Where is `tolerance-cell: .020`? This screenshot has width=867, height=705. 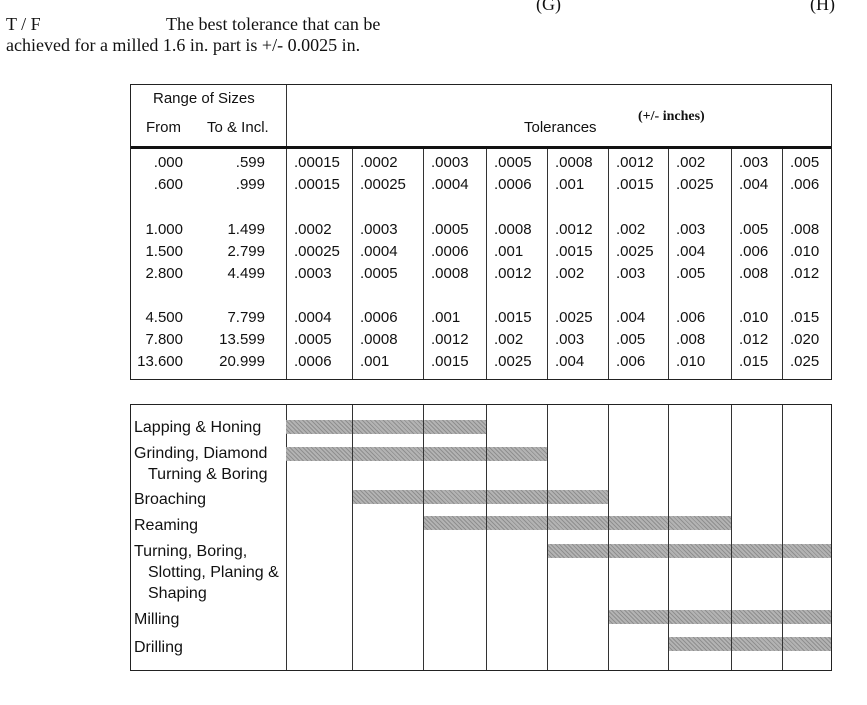
tolerance-cell: .020 is located at coordinates (805, 339).